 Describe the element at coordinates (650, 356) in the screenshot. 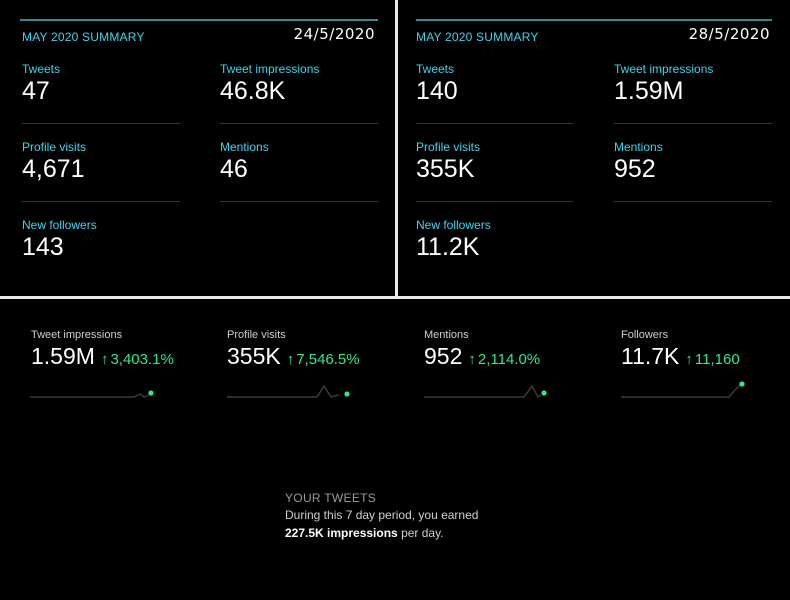

I see `stat-value: 11.7K` at that location.